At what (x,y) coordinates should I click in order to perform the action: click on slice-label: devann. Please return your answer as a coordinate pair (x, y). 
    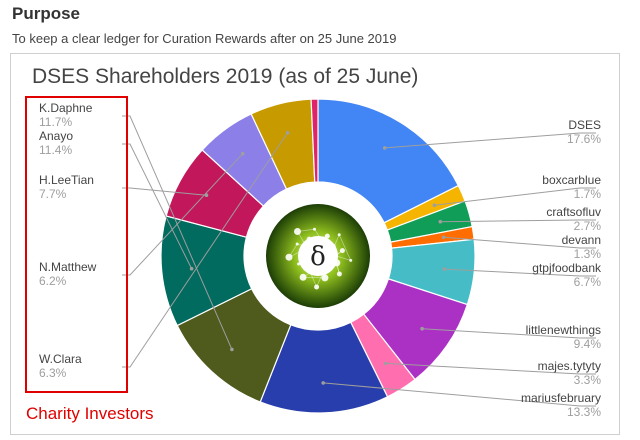
    Looking at the image, I should click on (581, 240).